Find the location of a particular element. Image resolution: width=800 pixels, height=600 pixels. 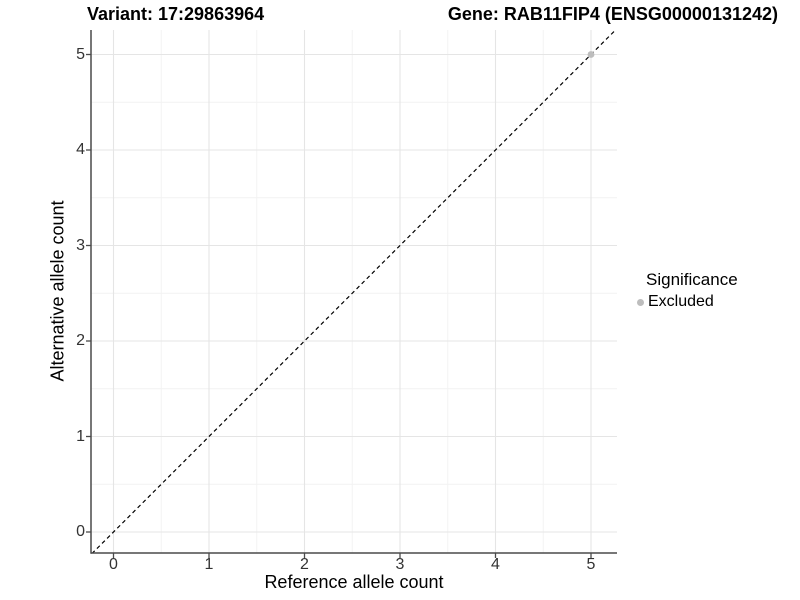

y-tick-label-3: 3 is located at coordinates (80, 245).